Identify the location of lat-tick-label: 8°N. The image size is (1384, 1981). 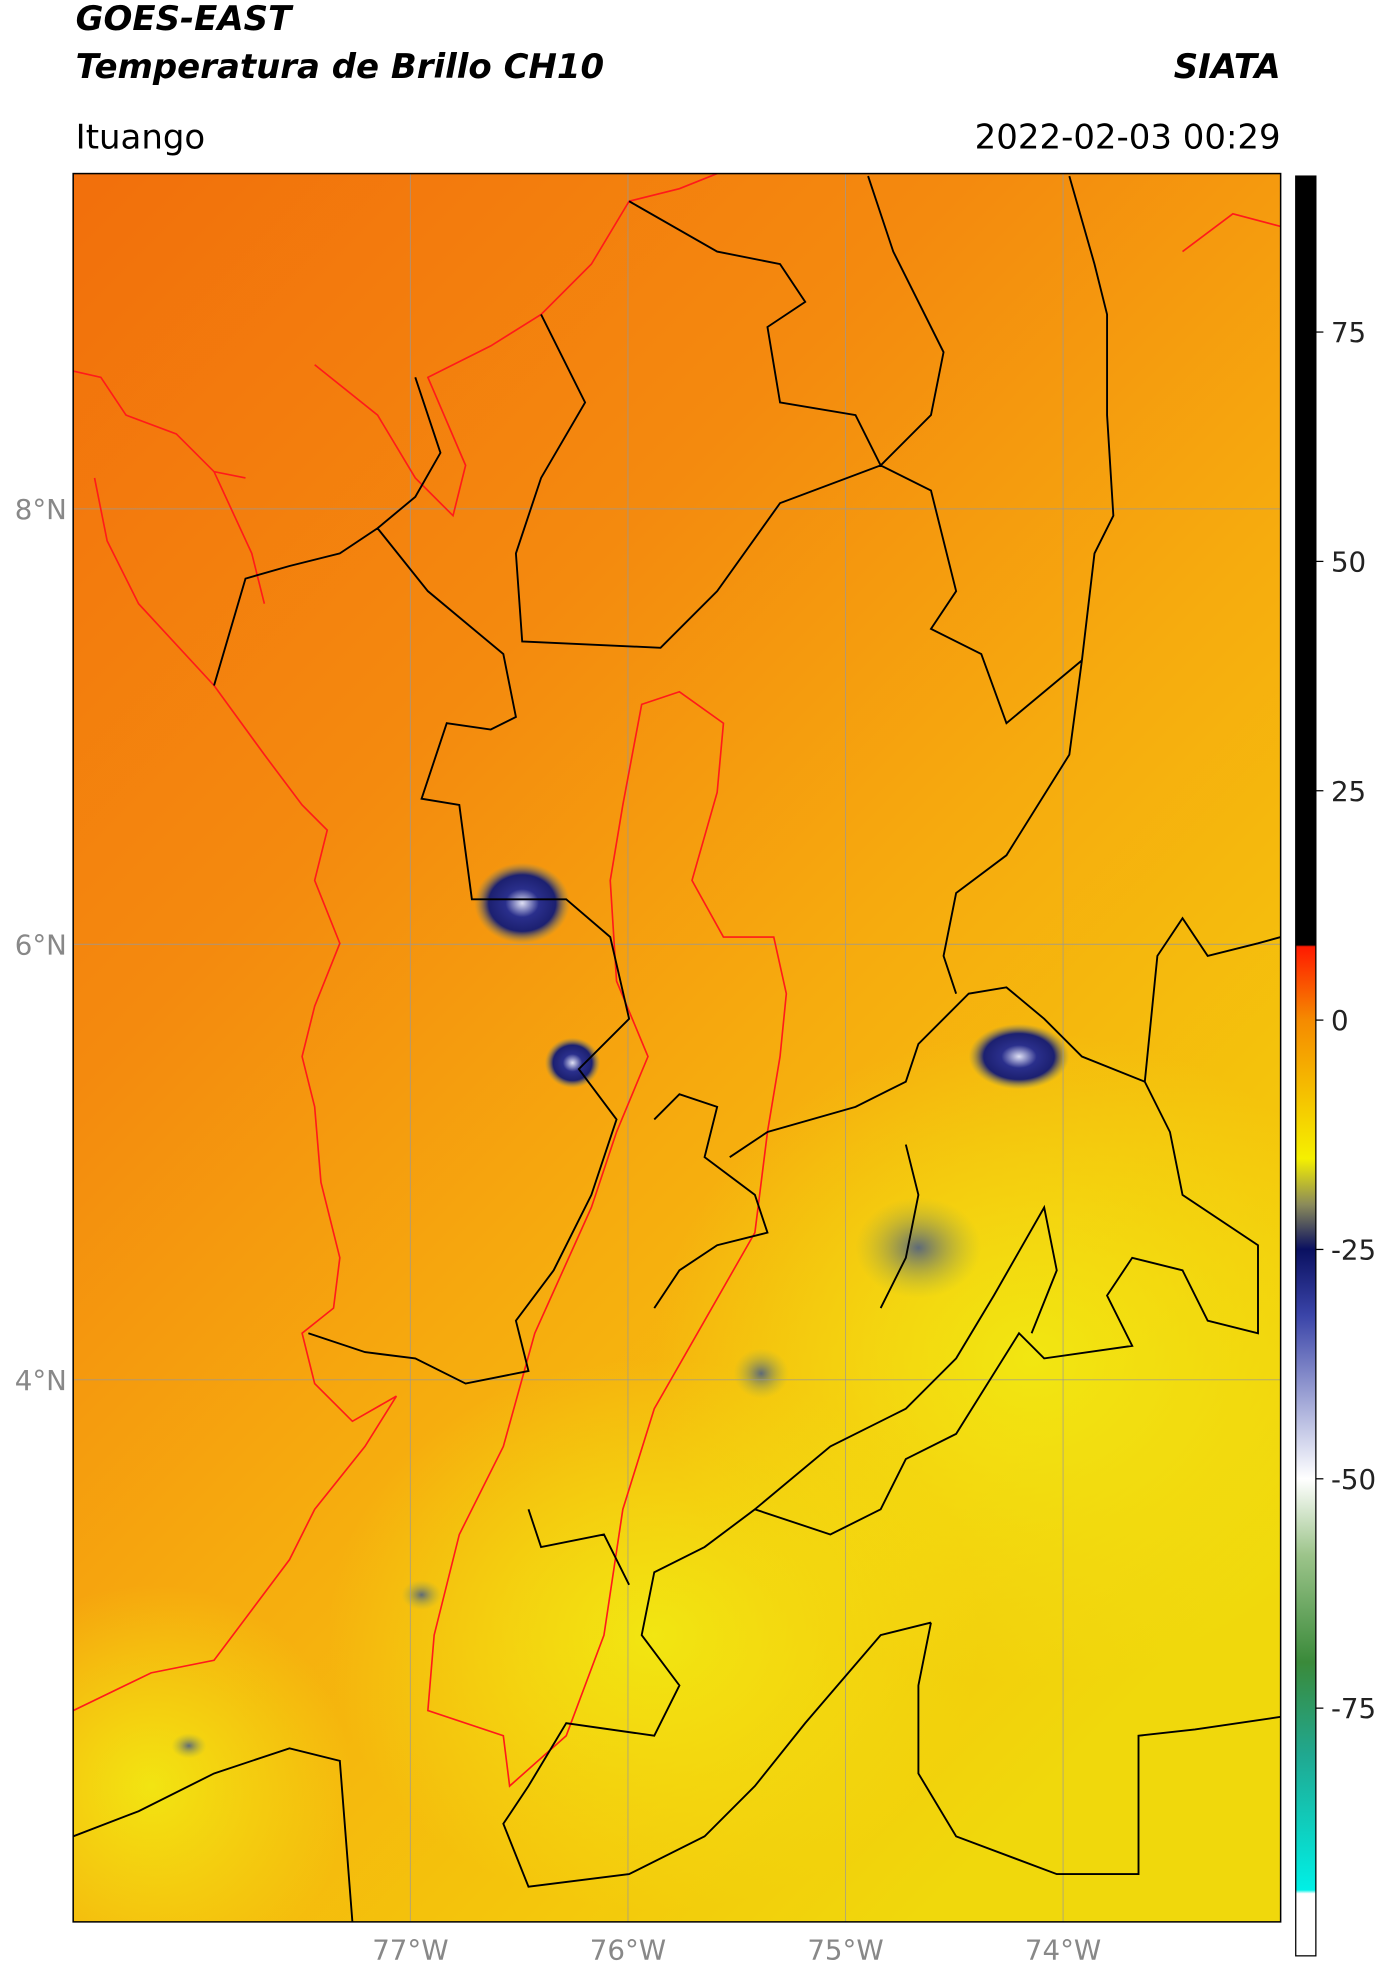
(41, 509).